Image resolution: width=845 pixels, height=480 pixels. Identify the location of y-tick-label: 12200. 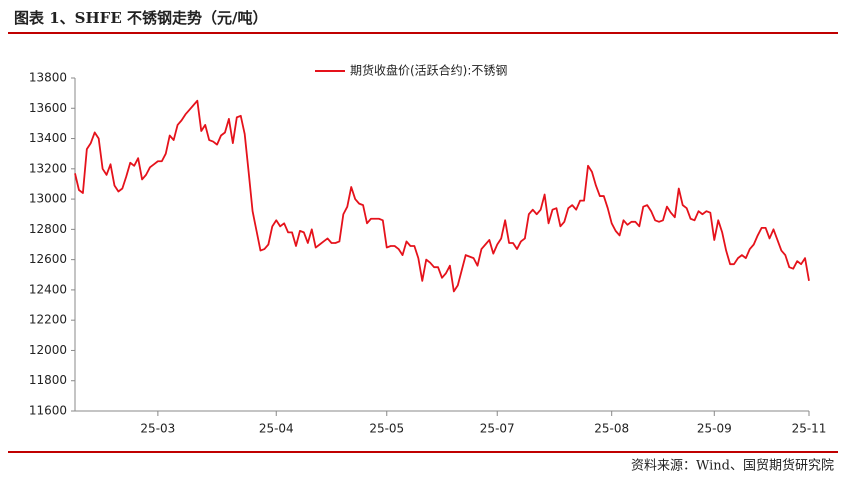
(48, 320).